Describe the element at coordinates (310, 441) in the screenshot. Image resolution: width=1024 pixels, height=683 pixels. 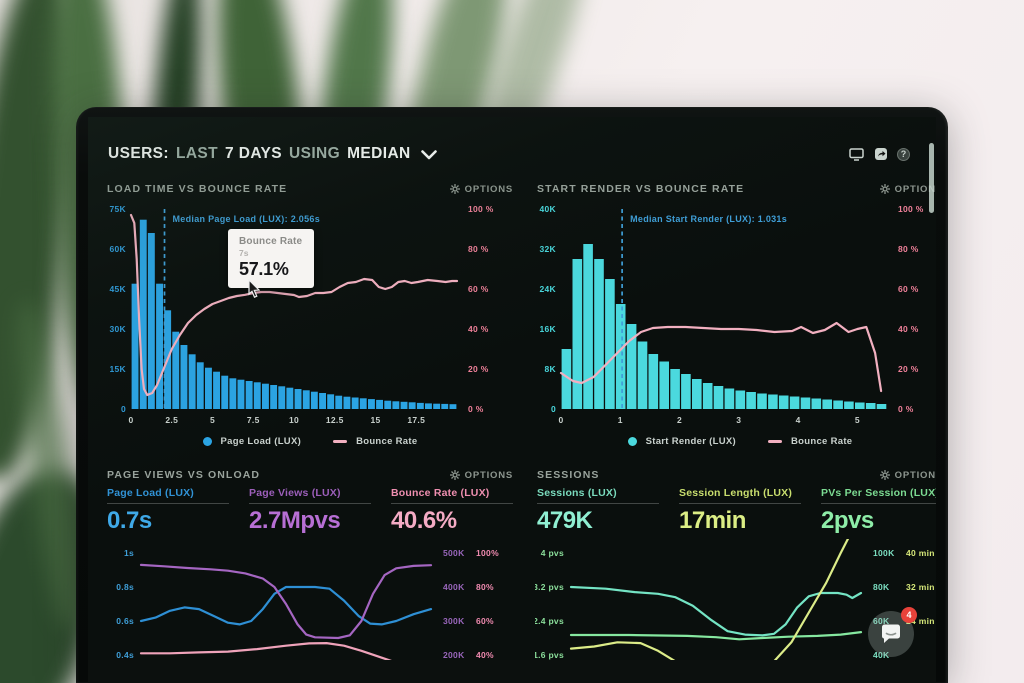
I see `chart-legend: Page Load (LUX) Bounce Rate` at that location.